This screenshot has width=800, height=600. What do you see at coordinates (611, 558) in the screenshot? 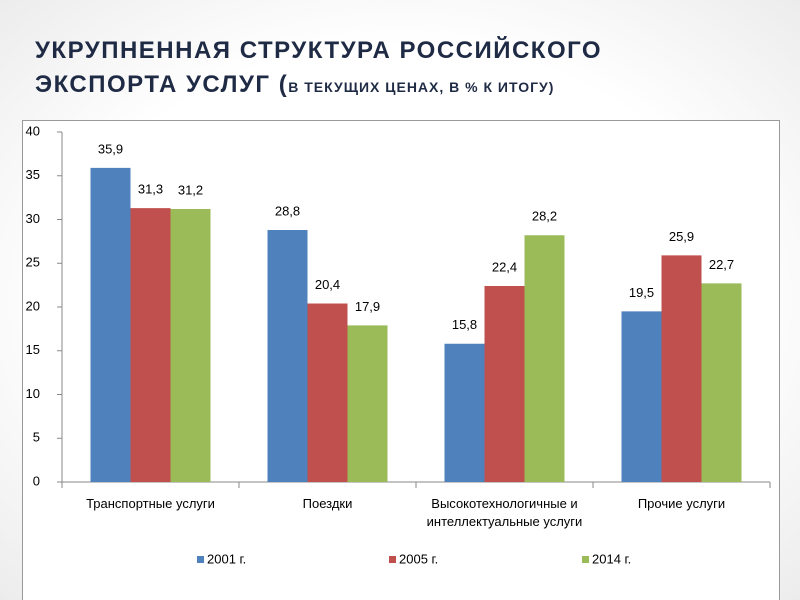
I see `legend-label: 2014 г.` at bounding box center [611, 558].